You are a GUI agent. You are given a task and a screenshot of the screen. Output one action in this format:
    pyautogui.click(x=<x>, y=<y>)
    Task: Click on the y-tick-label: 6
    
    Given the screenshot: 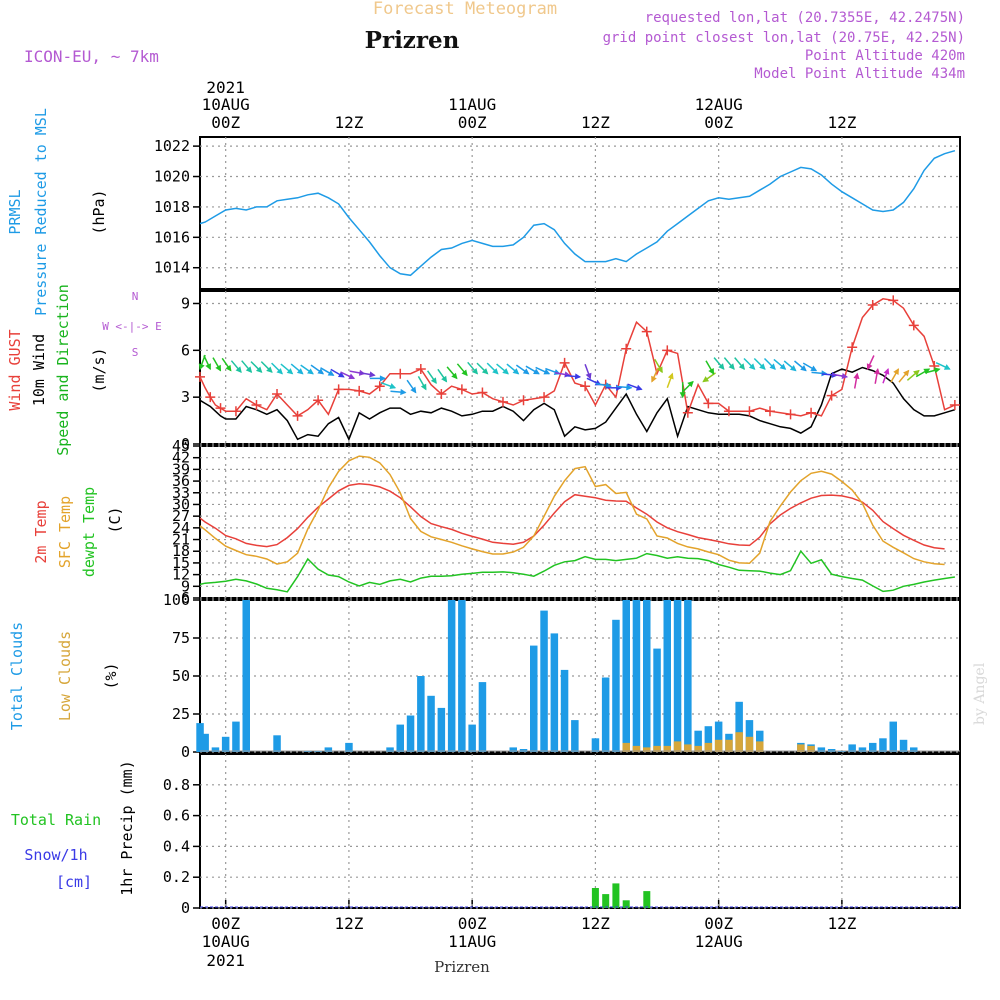 What is the action you would take?
    pyautogui.click(x=185, y=350)
    